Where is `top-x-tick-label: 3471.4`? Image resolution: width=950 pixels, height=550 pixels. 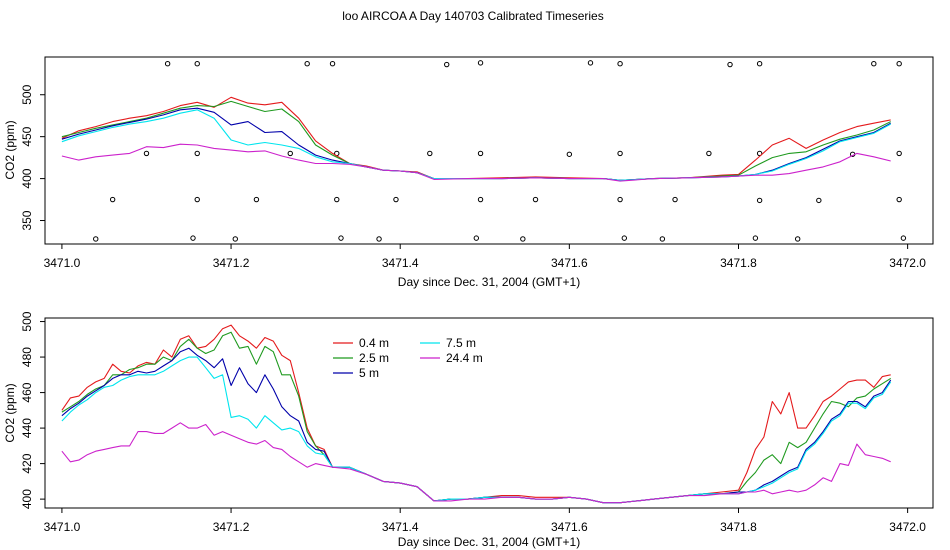 top-x-tick-label: 3471.4 is located at coordinates (400, 263).